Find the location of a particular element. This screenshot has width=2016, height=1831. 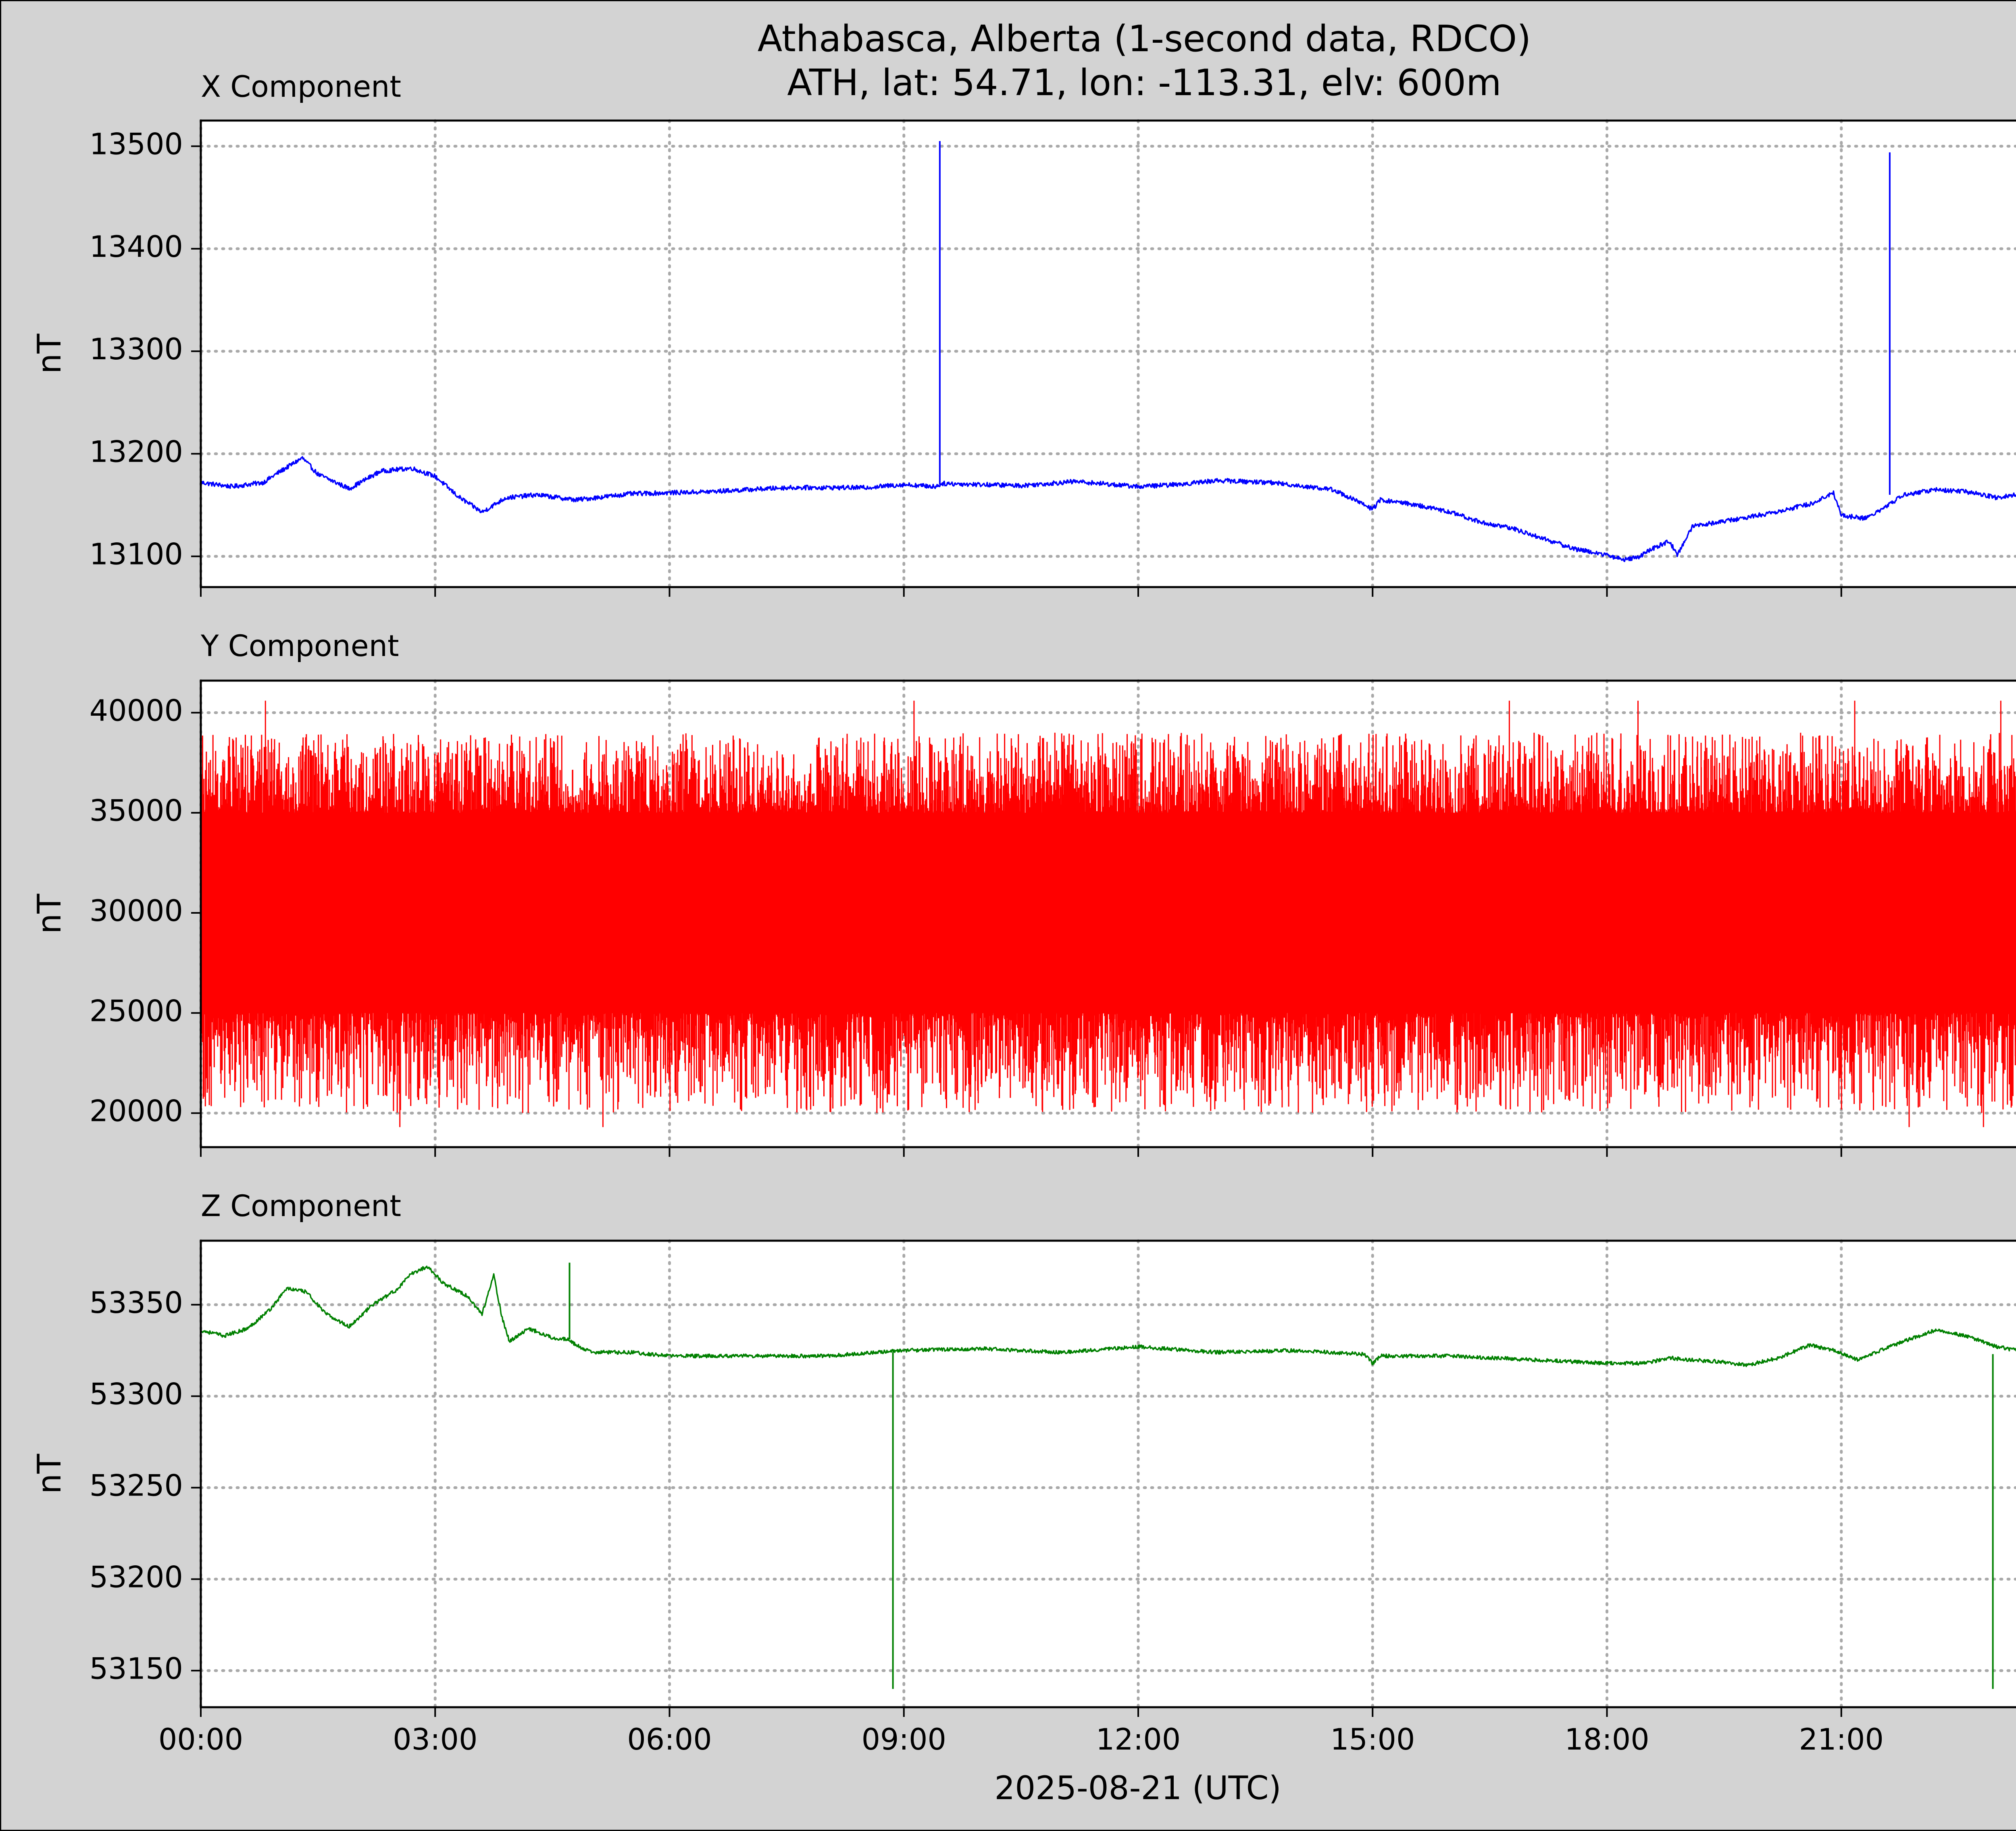

figure-title-line2: ATH, lat: 54.71, lon: -113.31, elv: 600m is located at coordinates (1144, 83).